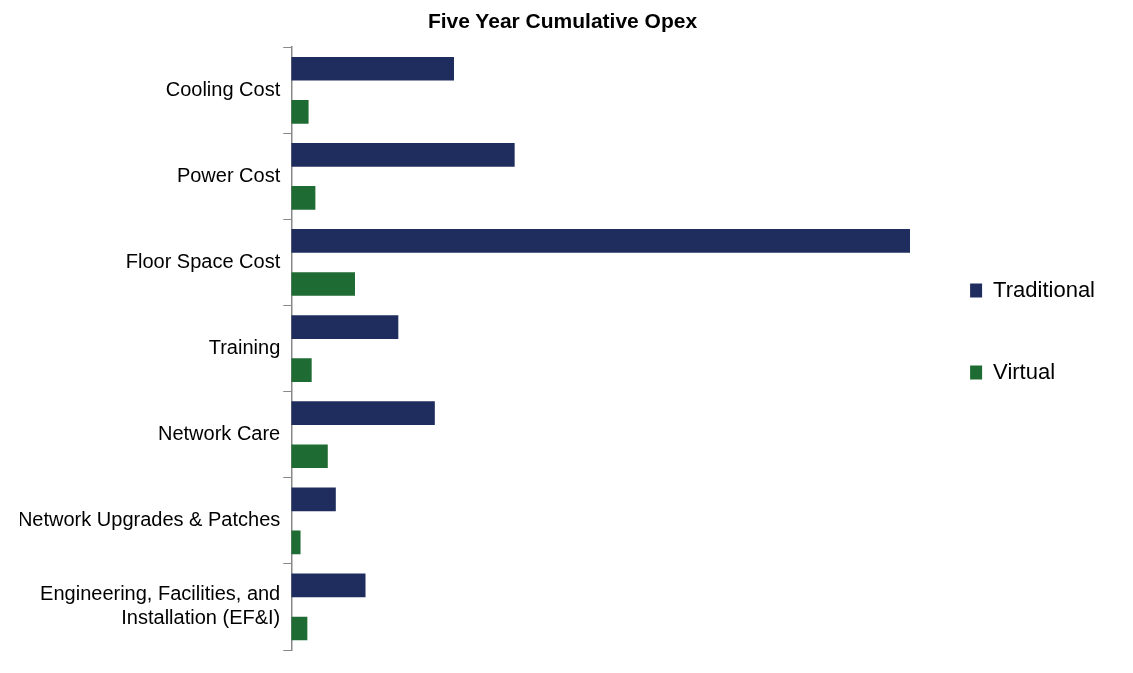 The height and width of the screenshot is (673, 1133). I want to click on y-tick-label: Floor Space Cost, so click(203, 261).